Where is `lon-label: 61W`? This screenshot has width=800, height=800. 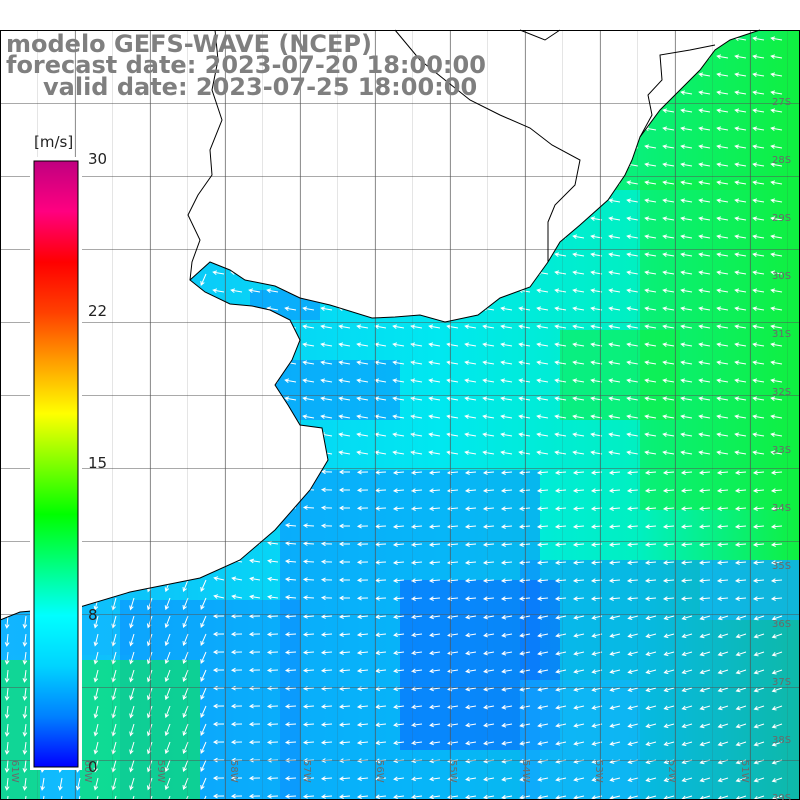 lon-label: 61W is located at coordinates (14, 771).